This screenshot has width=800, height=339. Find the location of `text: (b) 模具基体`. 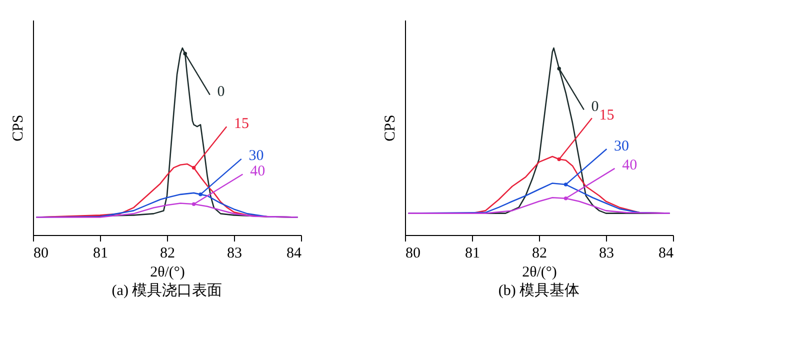

text: (b) 模具基体 is located at coordinates (539, 290).